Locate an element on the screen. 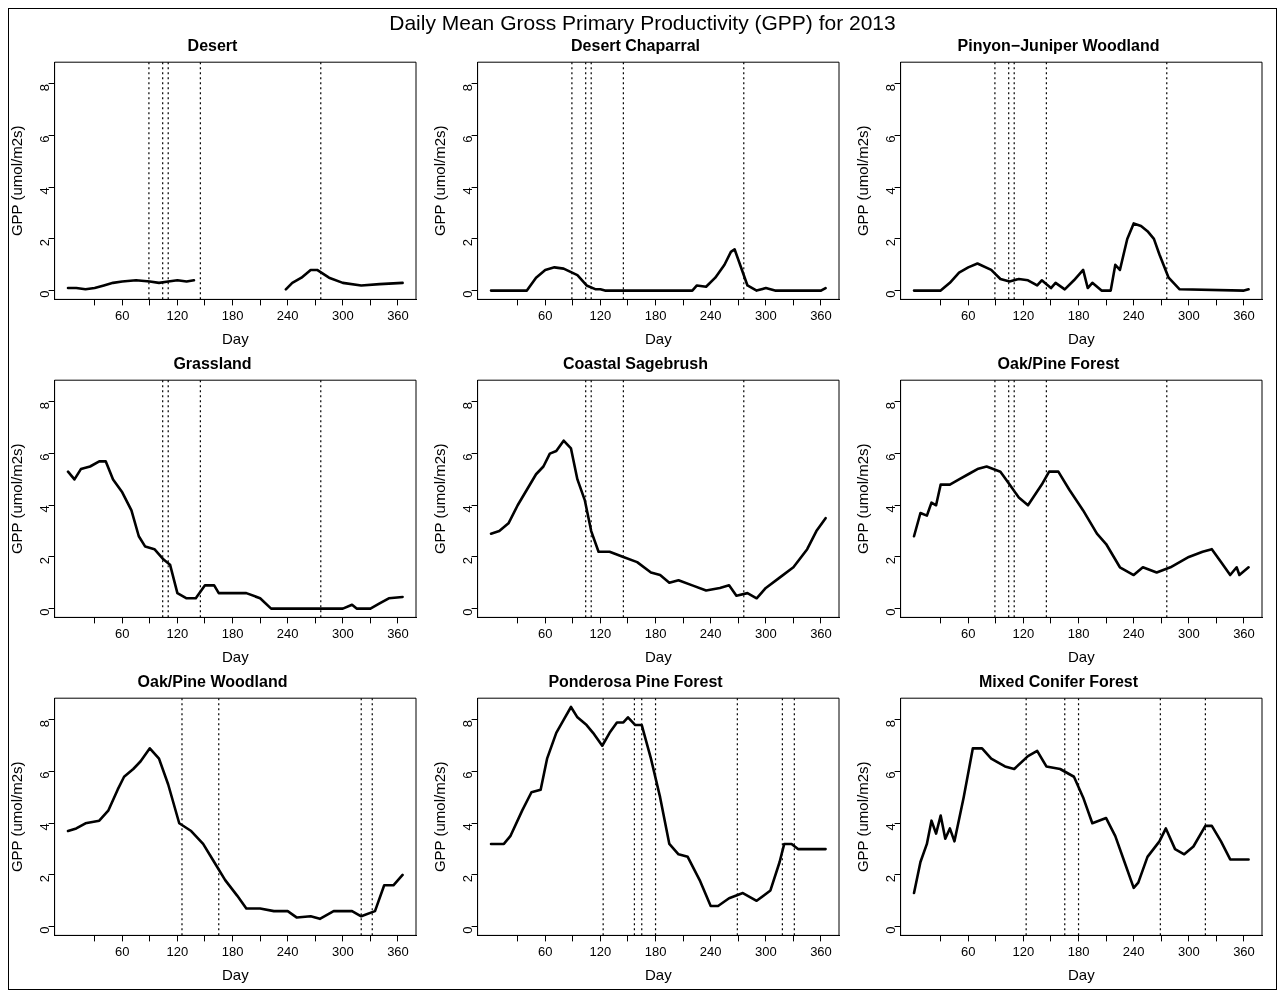 The height and width of the screenshot is (1005, 1287). chart-title: Oak/Pine Woodland is located at coordinates (212, 682).